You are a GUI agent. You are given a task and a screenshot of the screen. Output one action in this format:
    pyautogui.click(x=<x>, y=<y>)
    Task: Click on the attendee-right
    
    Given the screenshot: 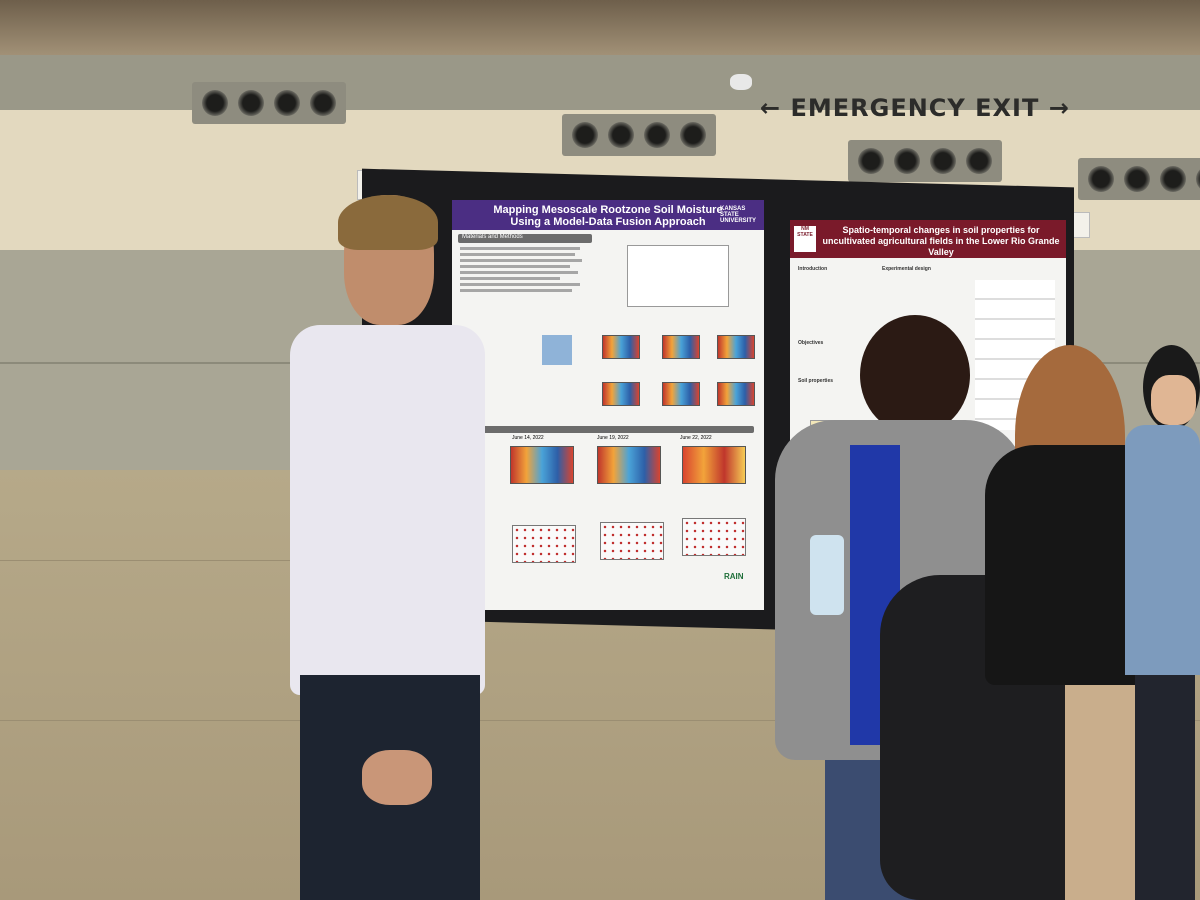 What is the action you would take?
    pyautogui.click(x=1162, y=622)
    